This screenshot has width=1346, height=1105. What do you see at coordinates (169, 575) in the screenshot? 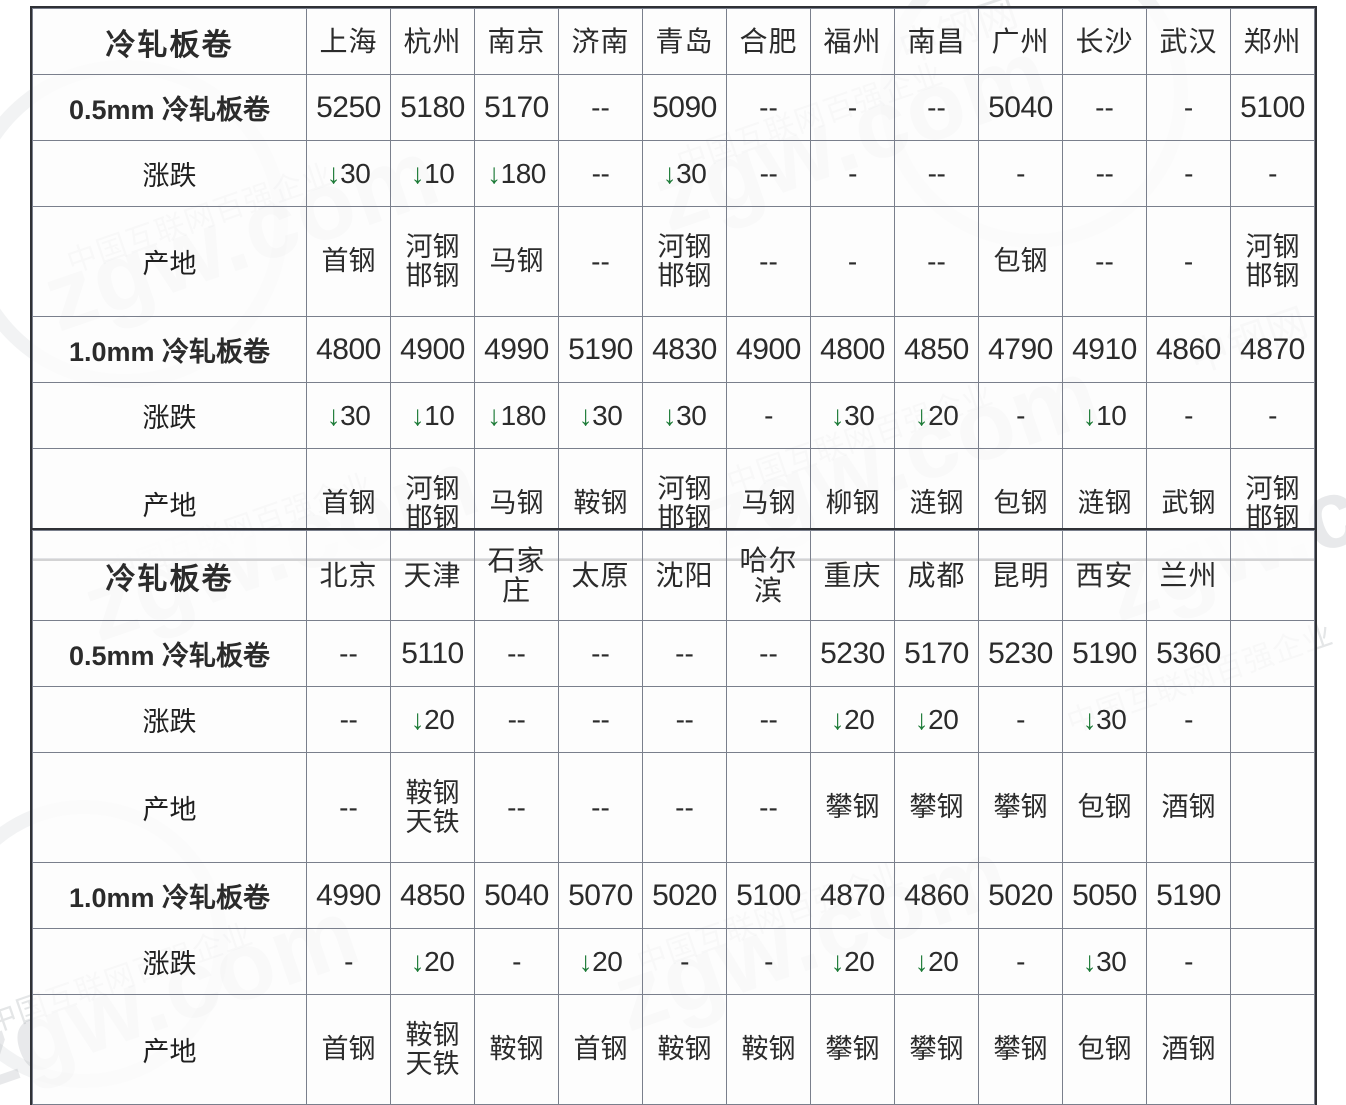
I see `brand-cell: 冷轧板卷` at bounding box center [169, 575].